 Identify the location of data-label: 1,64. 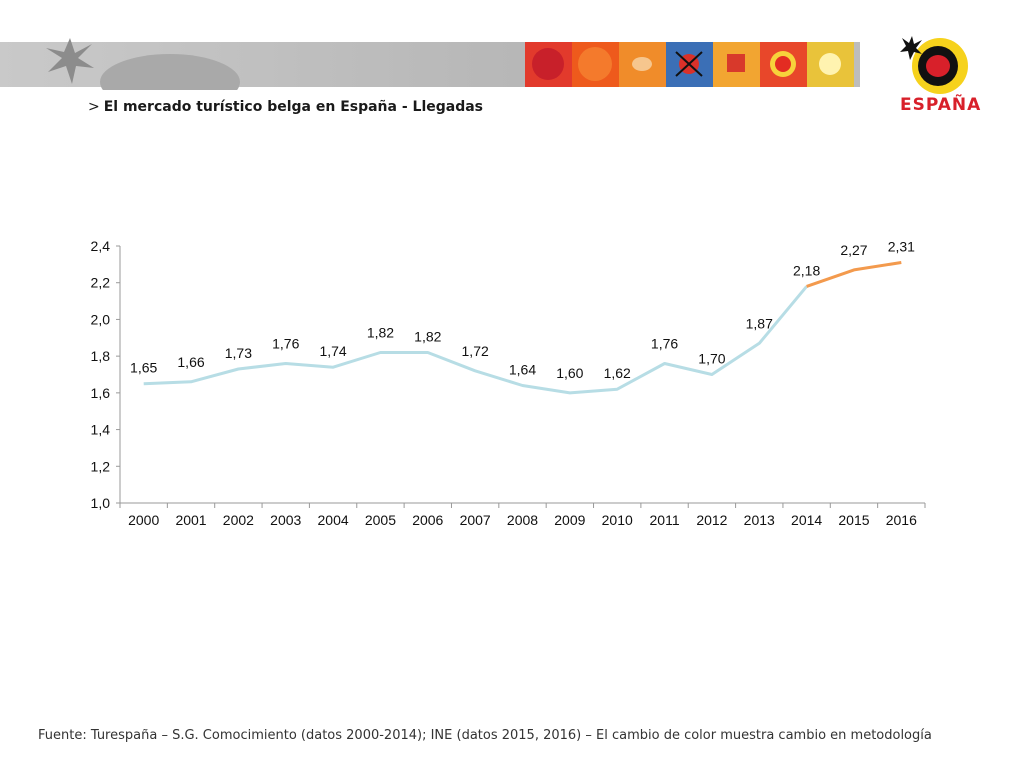
(522, 370).